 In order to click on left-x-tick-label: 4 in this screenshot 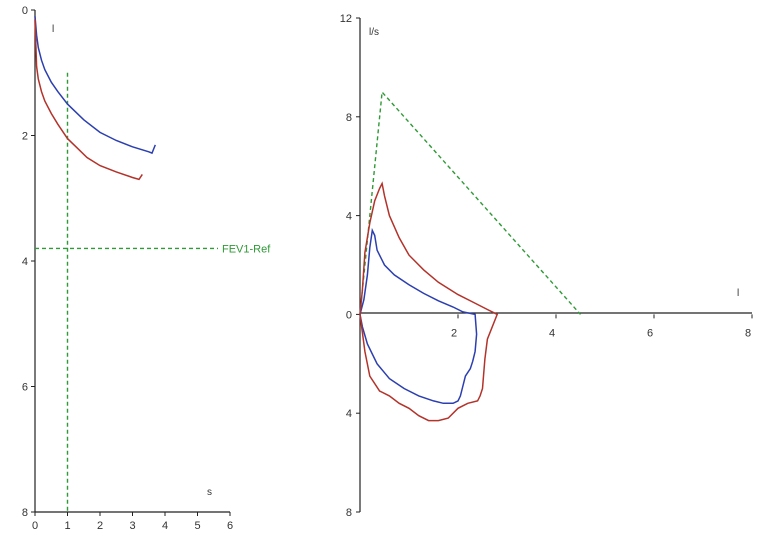, I will do `click(165, 526)`.